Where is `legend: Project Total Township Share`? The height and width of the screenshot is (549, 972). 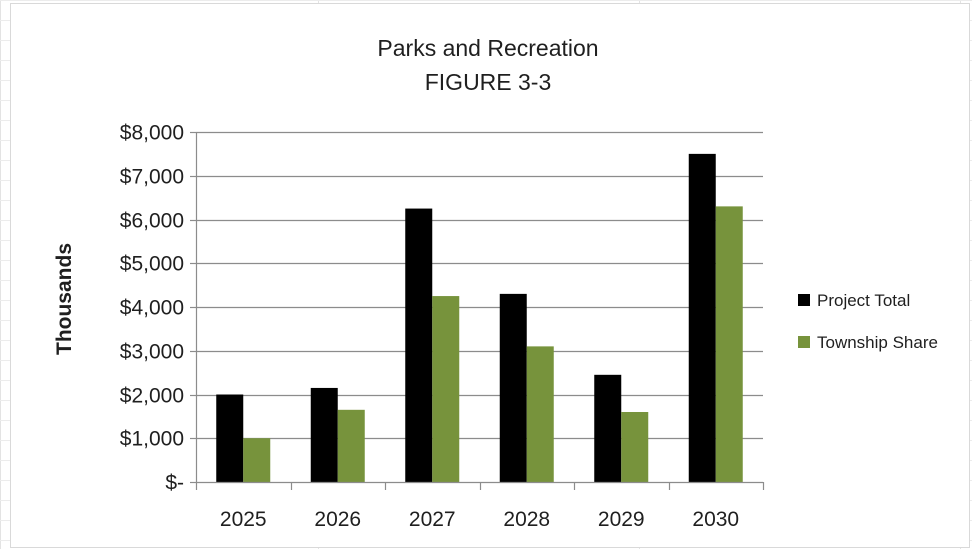
legend: Project Total Township Share is located at coordinates (868, 321).